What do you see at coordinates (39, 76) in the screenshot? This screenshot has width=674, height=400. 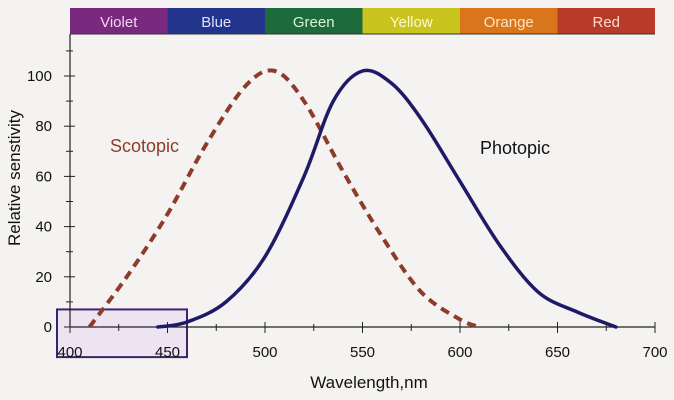 I see `y-tick-label: 100` at bounding box center [39, 76].